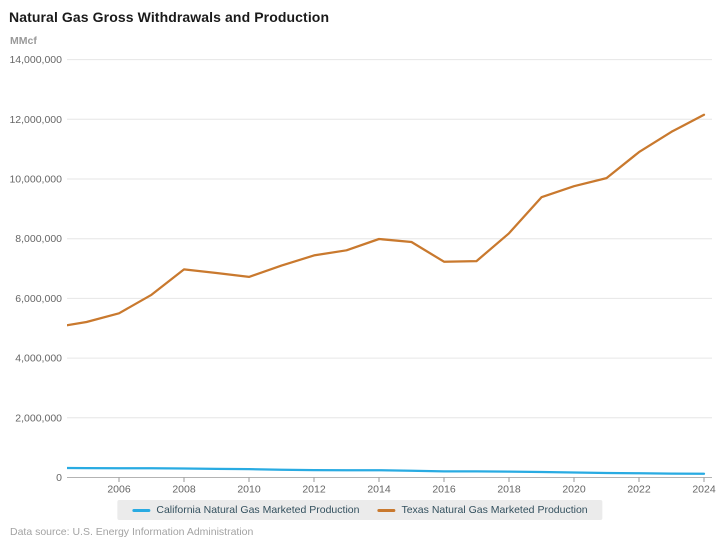 The image size is (720, 540). Describe the element at coordinates (35, 180) in the screenshot. I see `y-axis-tick-label: 10,000,000` at that location.